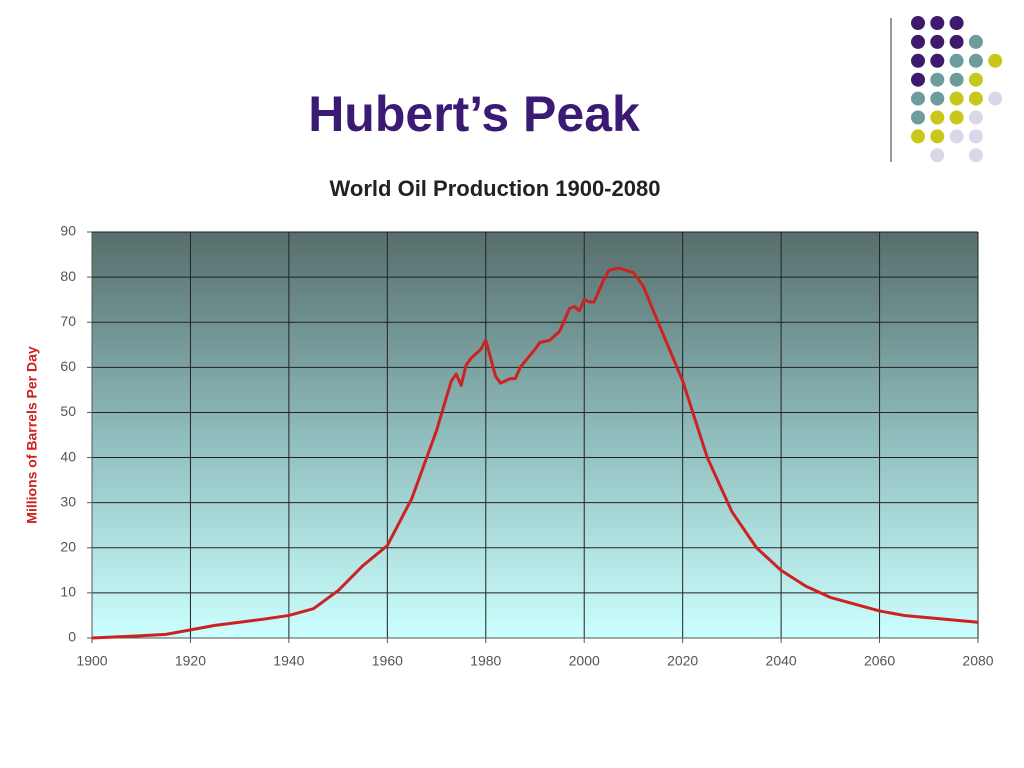 This screenshot has width=1024, height=768. Describe the element at coordinates (584, 661) in the screenshot. I see `x-tick-label: 2000` at that location.